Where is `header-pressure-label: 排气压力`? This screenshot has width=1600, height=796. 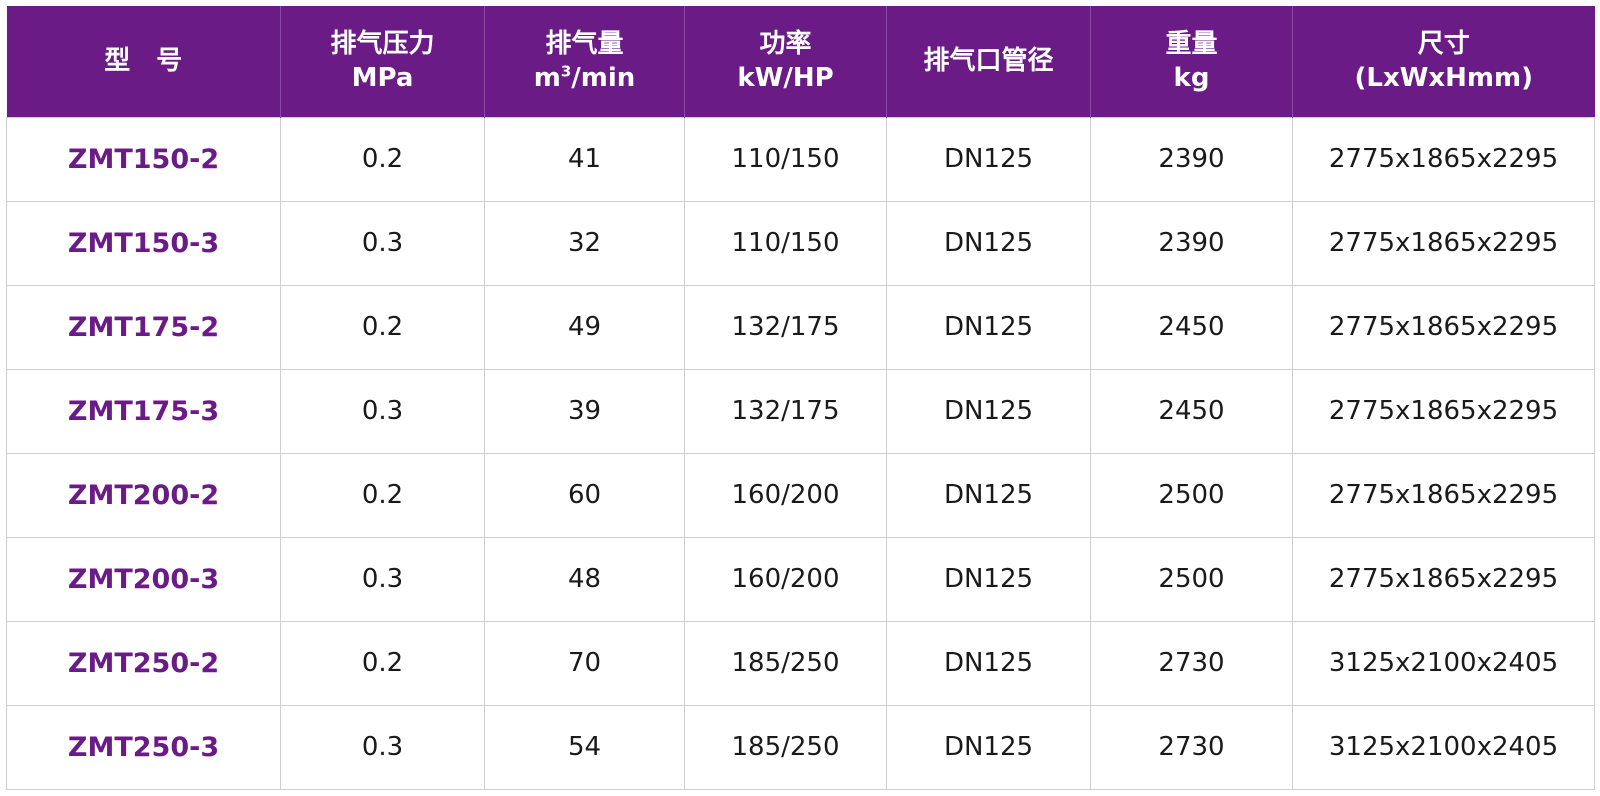
header-pressure-label: 排气压力 is located at coordinates (382, 44).